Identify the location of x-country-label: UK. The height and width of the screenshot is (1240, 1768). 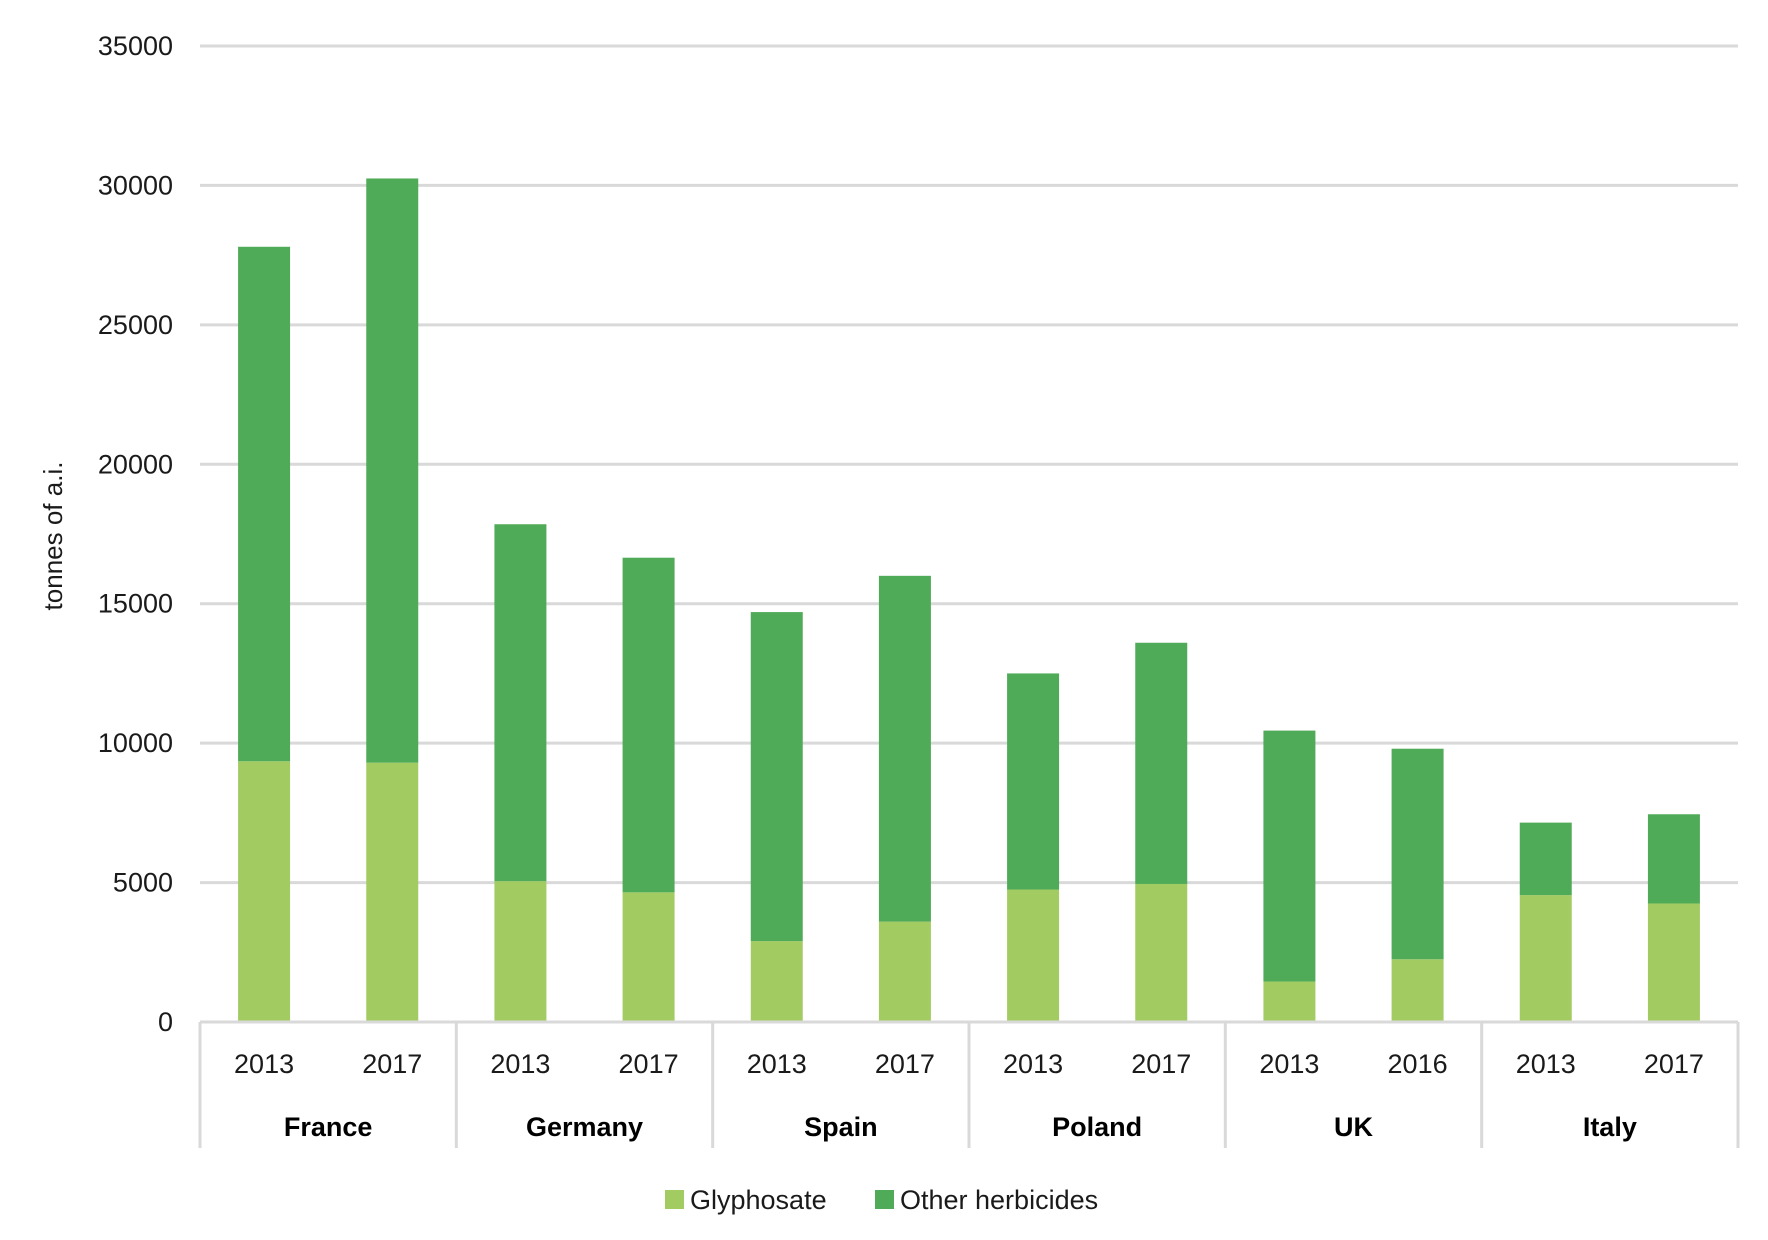
(1353, 1127).